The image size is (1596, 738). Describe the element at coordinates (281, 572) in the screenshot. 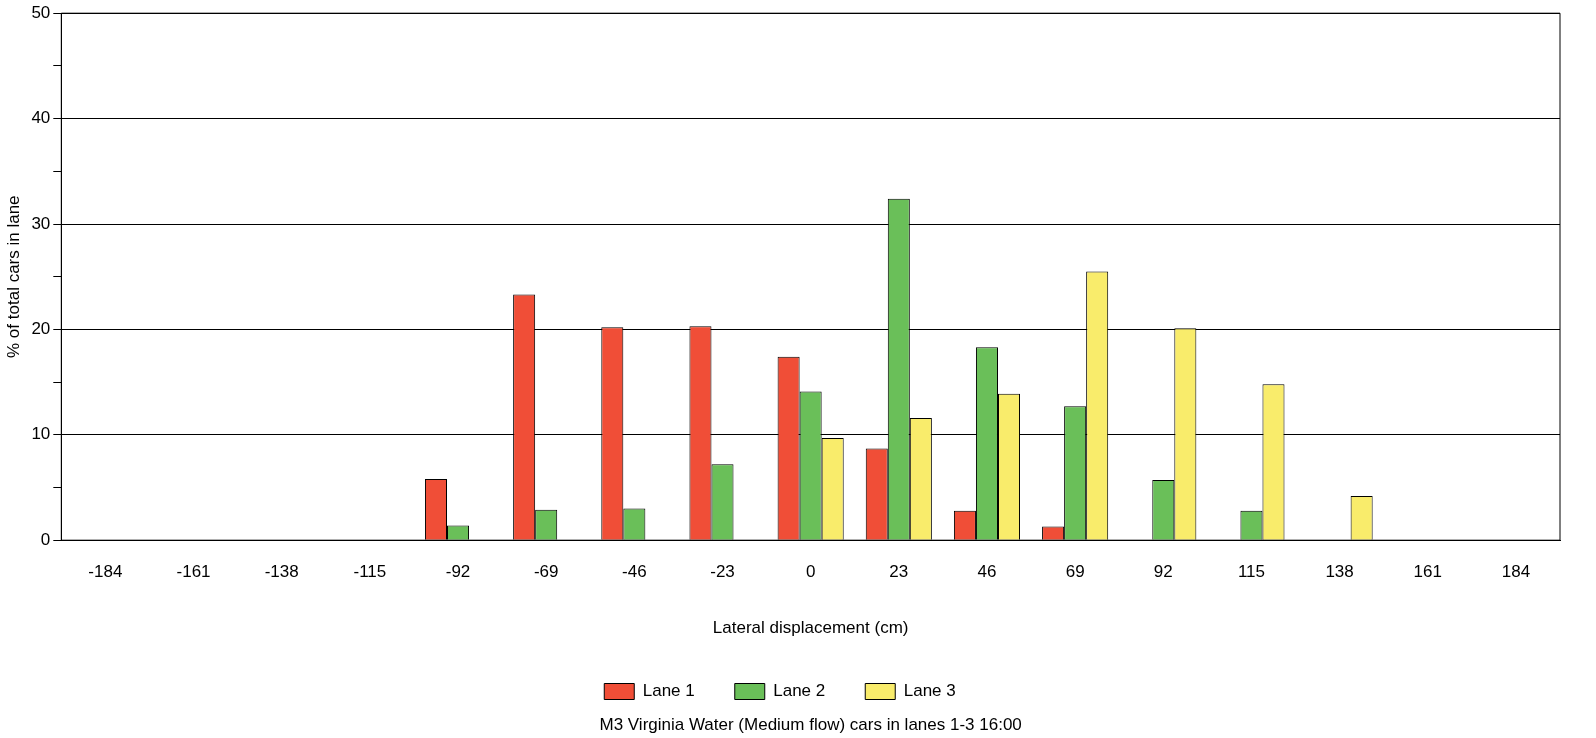

I see `x-tick-label: -138` at that location.